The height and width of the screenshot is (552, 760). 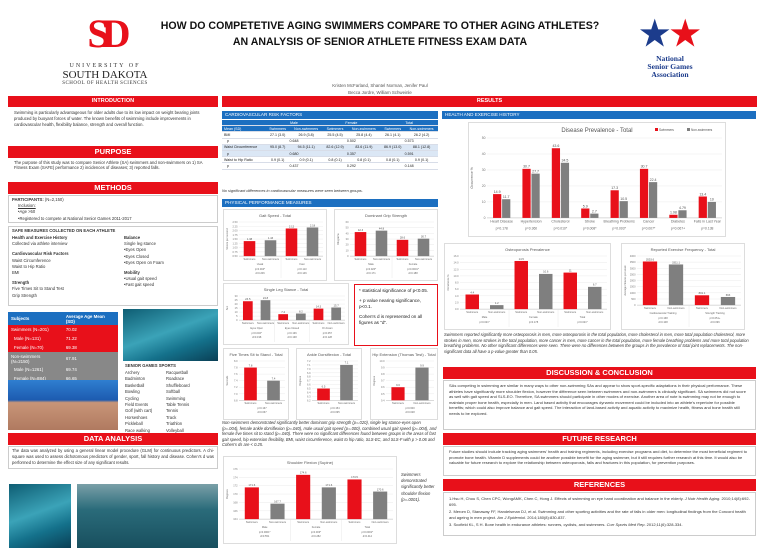 I want to click on cv-subheader: Non-swimmers, so click(x=421, y=129).